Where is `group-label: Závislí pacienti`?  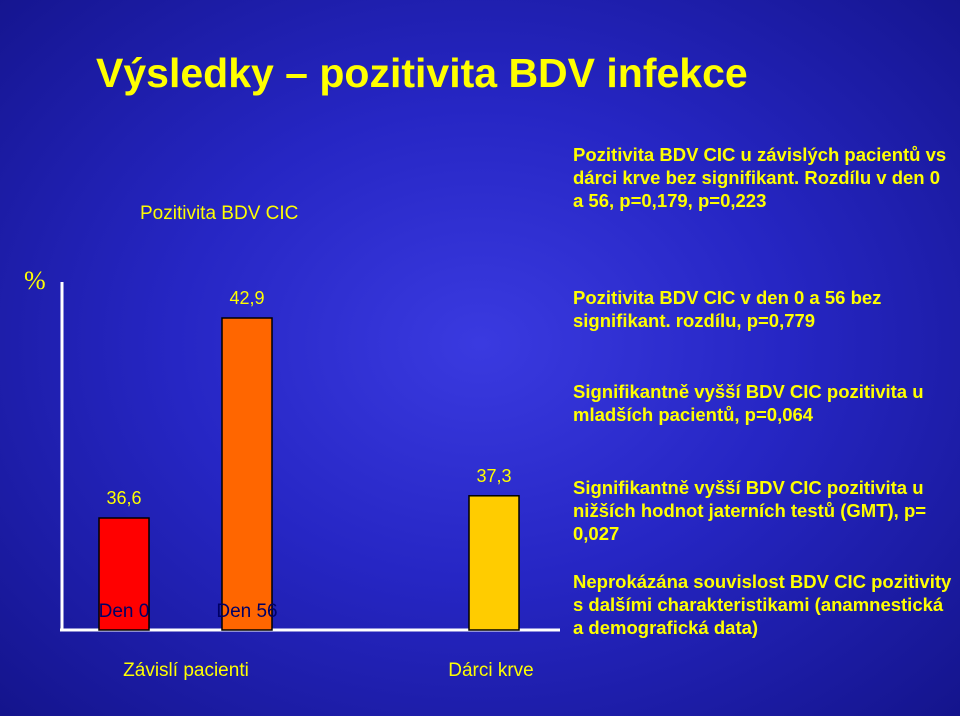 group-label: Závislí pacienti is located at coordinates (186, 670).